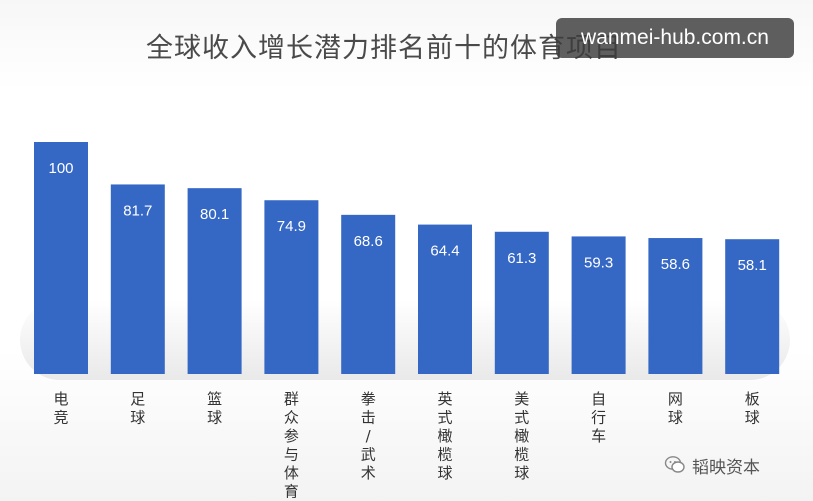 The height and width of the screenshot is (501, 813). Describe the element at coordinates (137, 210) in the screenshot. I see `bar-value-label: 81.7` at that location.